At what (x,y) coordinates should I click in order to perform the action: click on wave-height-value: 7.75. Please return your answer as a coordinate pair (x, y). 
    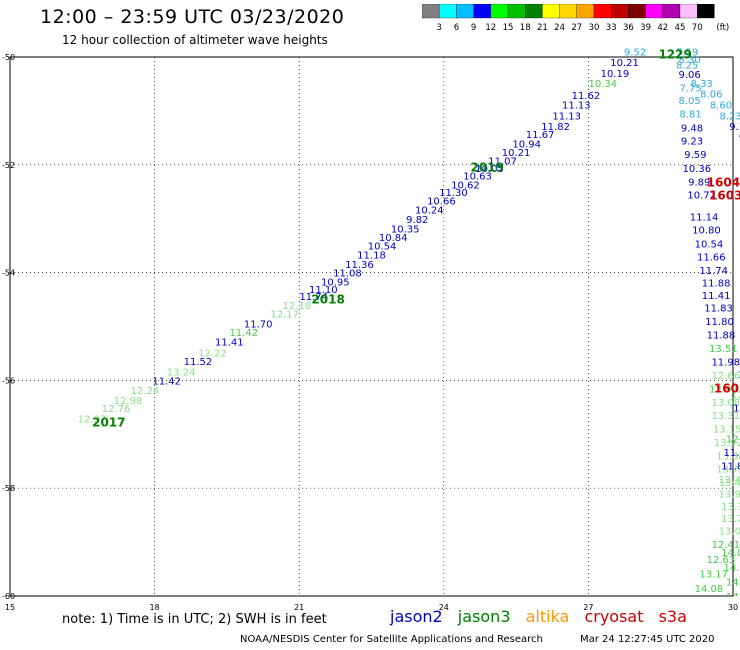
    Looking at the image, I should click on (690, 88).